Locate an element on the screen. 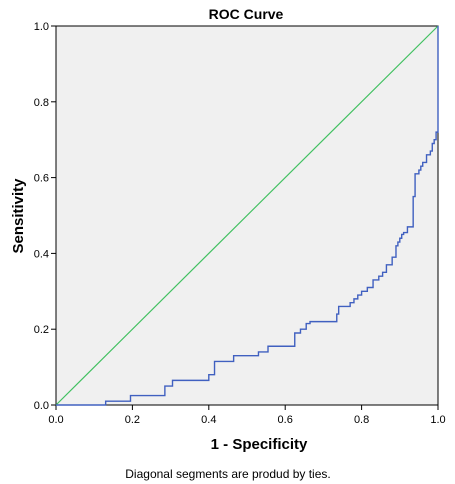  y-axis-ticks: 0.0 0.2 0.4 0.6 0.8 1.0 is located at coordinates (45, 216).